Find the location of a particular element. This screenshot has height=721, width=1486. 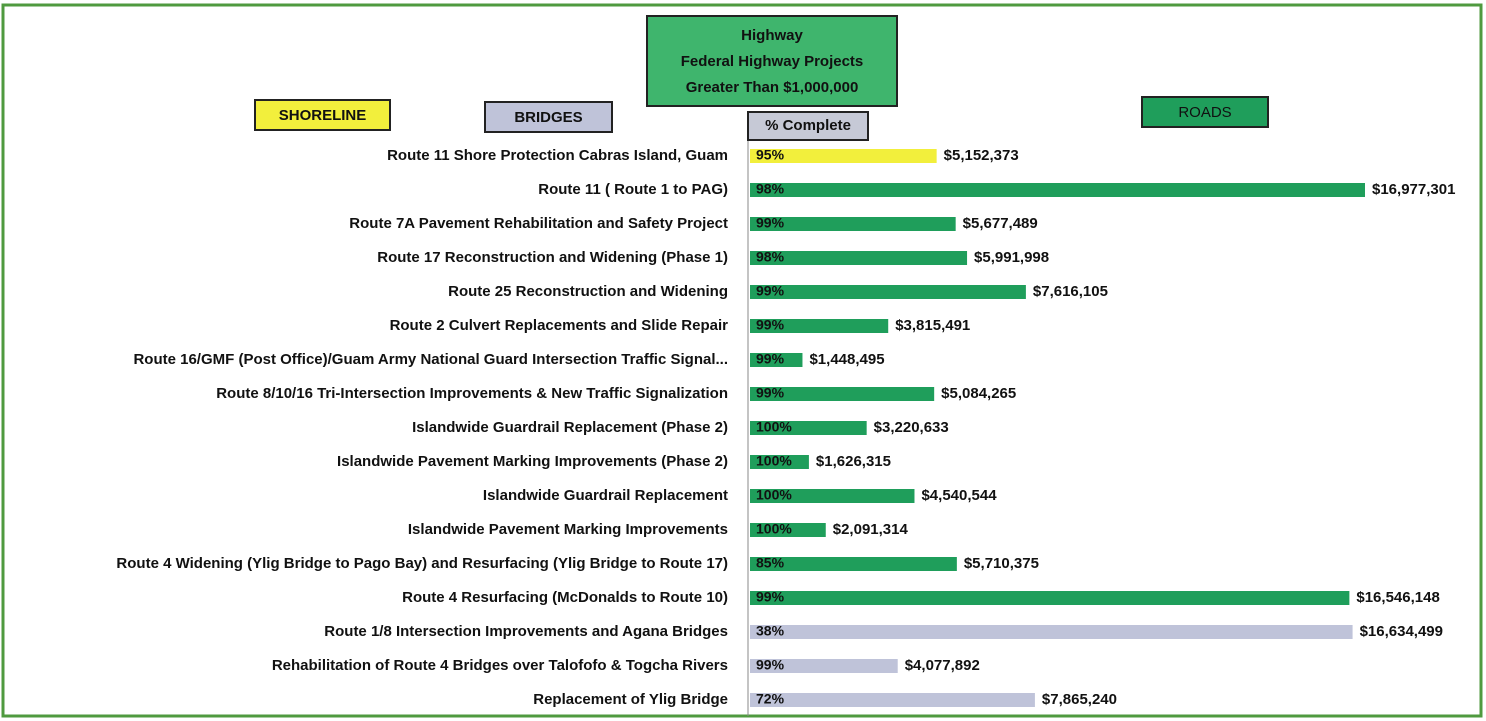

percent-label: 38% is located at coordinates (770, 631).